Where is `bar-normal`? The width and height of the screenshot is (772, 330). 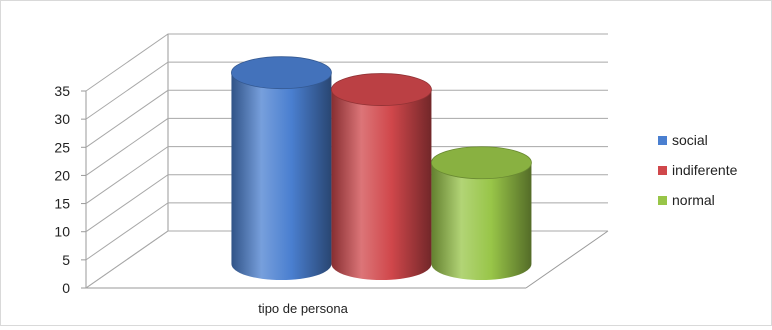 bar-normal is located at coordinates (481, 213).